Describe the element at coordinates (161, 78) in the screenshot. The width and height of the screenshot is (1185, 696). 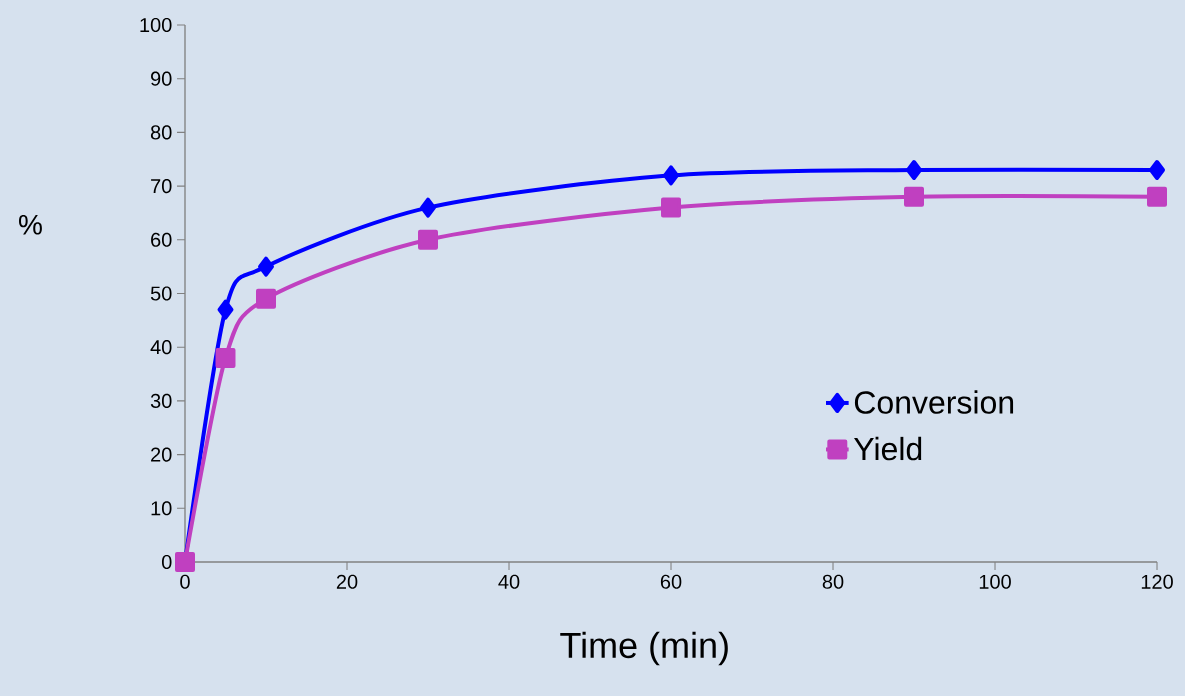
I see `y-tick-label: 90` at that location.